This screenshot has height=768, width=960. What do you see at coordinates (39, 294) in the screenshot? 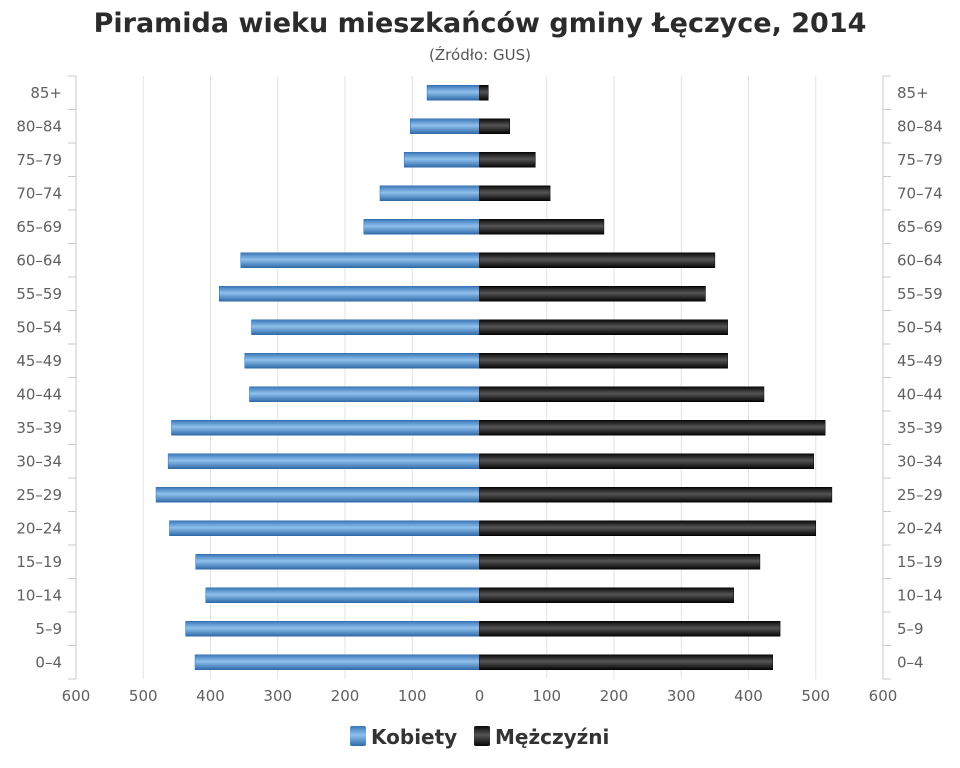
I see `y-tick-label-left: 55–59` at bounding box center [39, 294].